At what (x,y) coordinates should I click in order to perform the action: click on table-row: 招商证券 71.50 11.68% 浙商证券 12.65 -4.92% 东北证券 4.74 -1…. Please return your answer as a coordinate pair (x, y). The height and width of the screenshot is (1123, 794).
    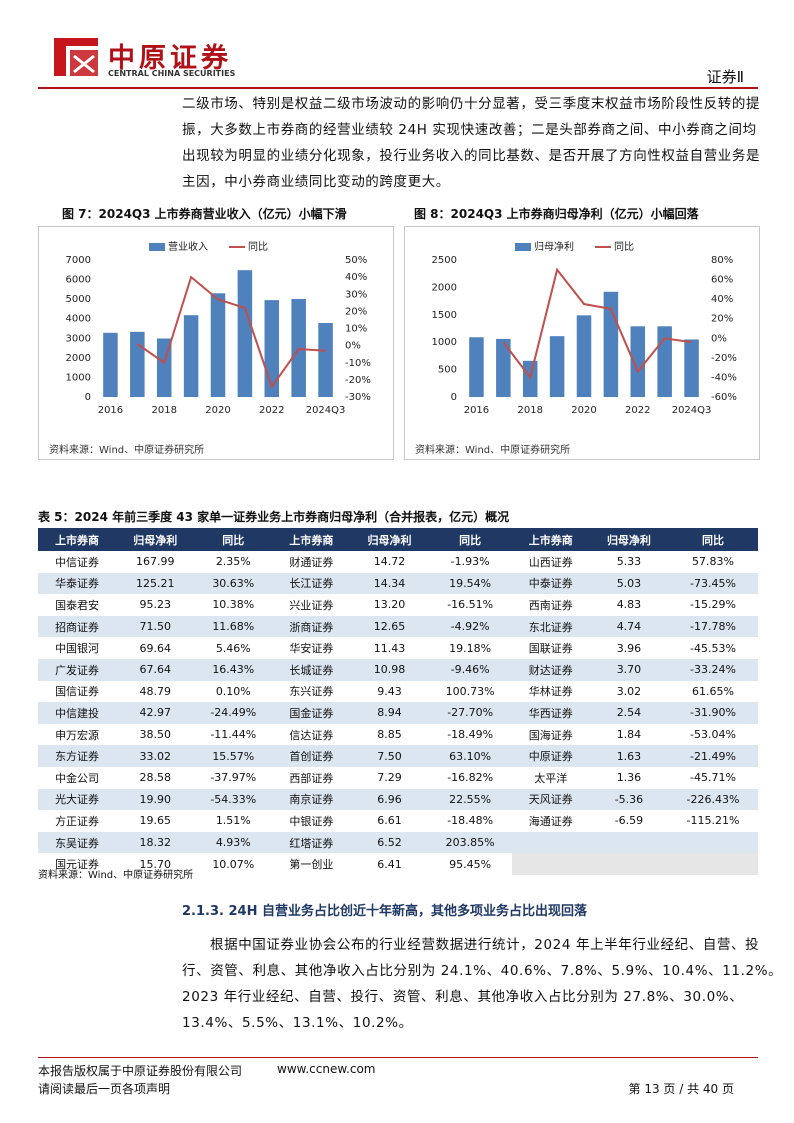
    Looking at the image, I should click on (398, 626).